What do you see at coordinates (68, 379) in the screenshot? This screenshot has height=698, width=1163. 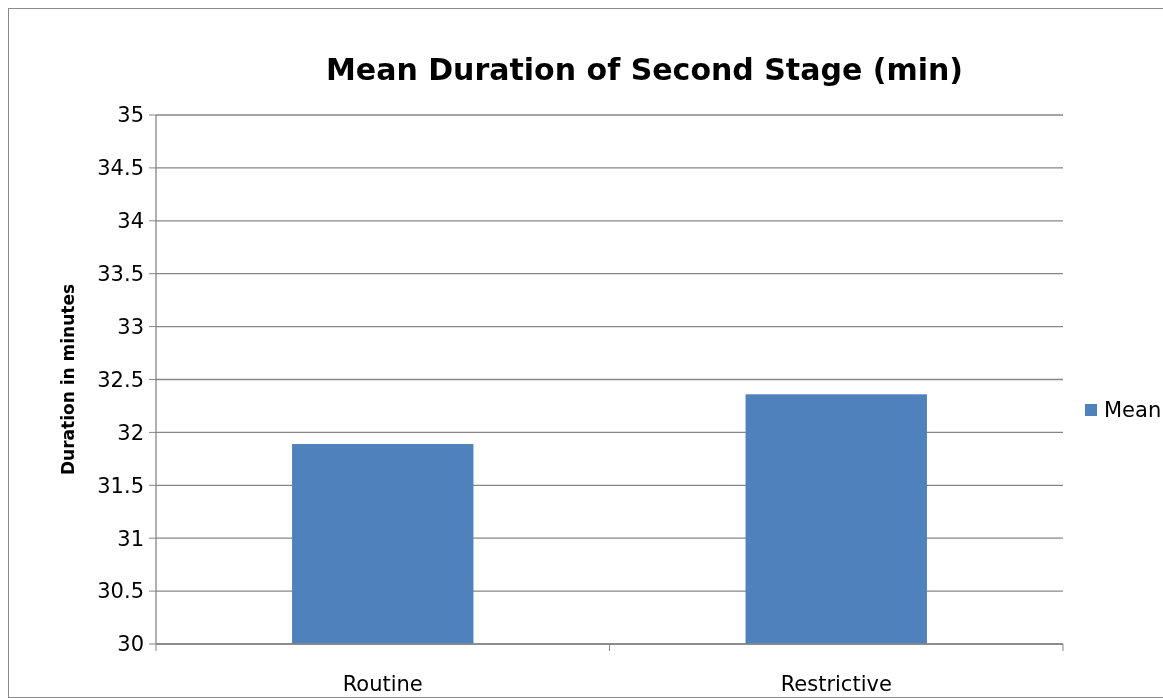 I see `y-axis-title: Duration in minutes` at bounding box center [68, 379].